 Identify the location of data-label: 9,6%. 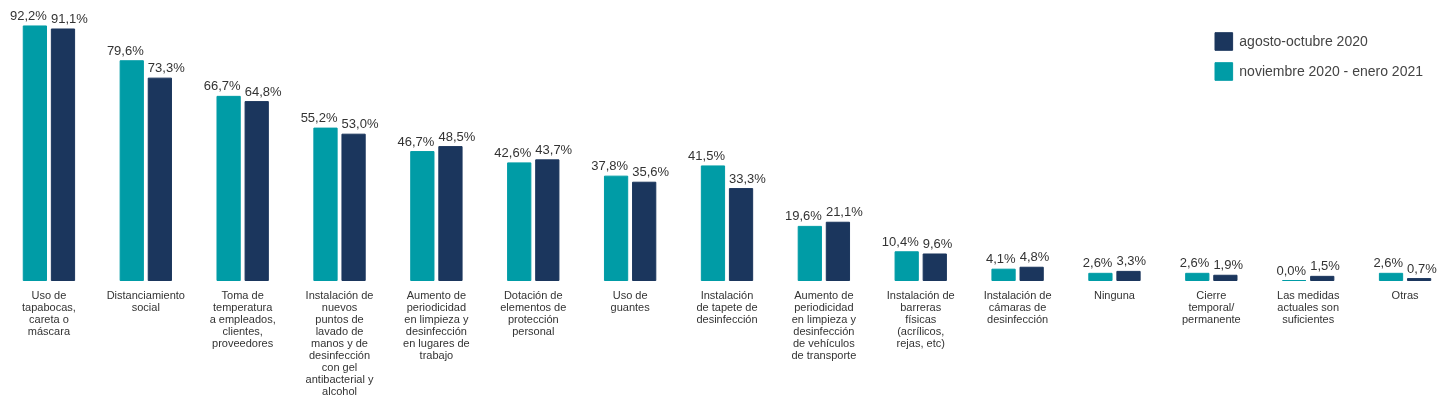
(937, 243).